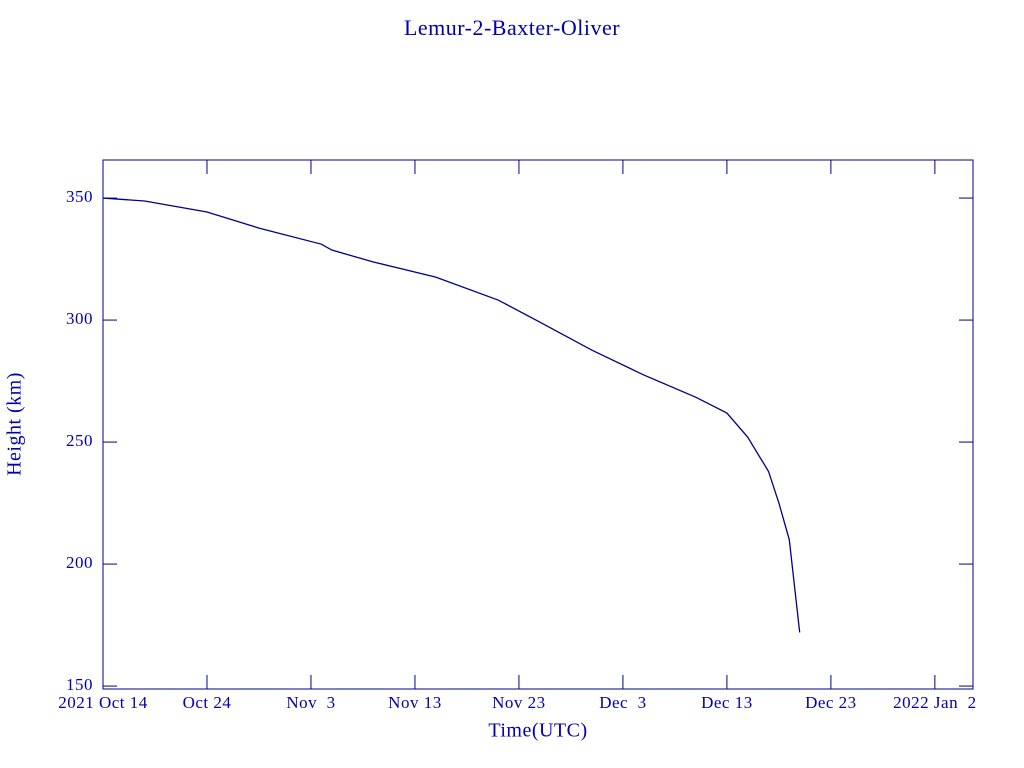 The image size is (1024, 768). What do you see at coordinates (537, 731) in the screenshot?
I see `x-axis-label: Time(UTC)` at bounding box center [537, 731].